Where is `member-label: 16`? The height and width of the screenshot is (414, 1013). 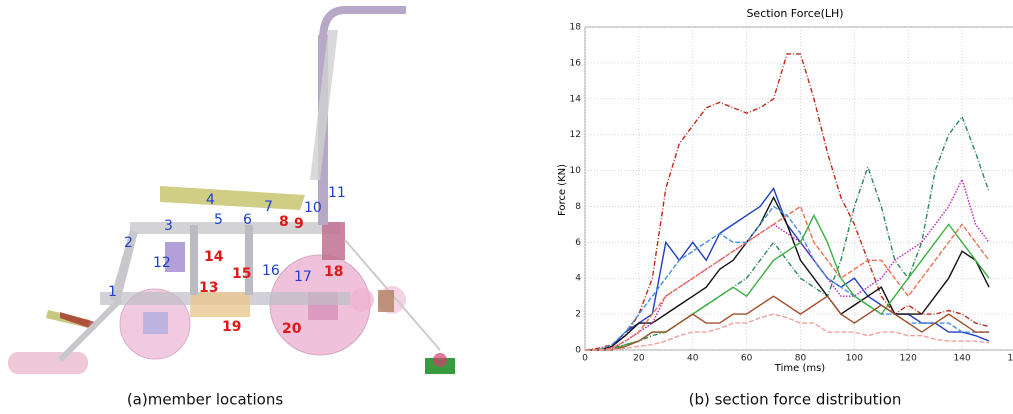 member-label: 16 is located at coordinates (271, 271).